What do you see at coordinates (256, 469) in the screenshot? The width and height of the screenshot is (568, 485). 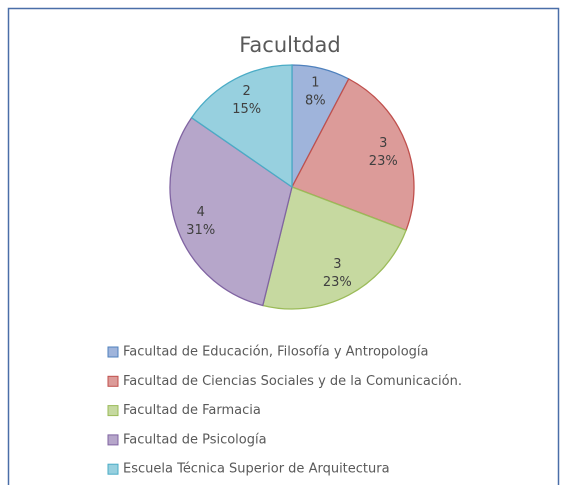 I see `legend-label: Escuela Técnica Superior de Arquitectura` at bounding box center [256, 469].